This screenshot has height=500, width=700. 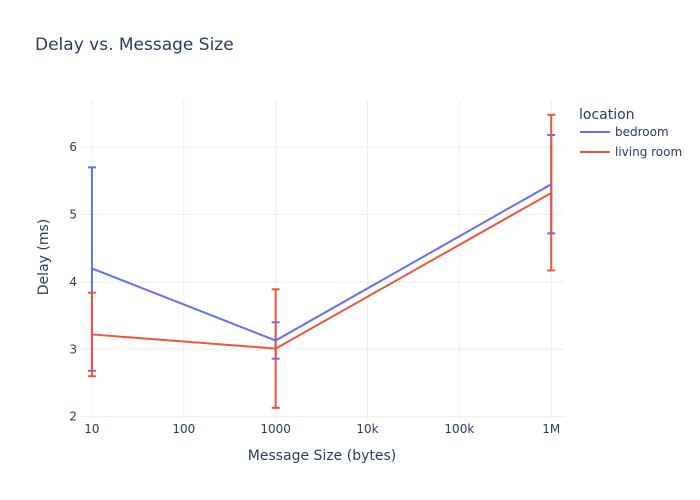 I want to click on y-tick-label: 4, so click(x=73, y=282).